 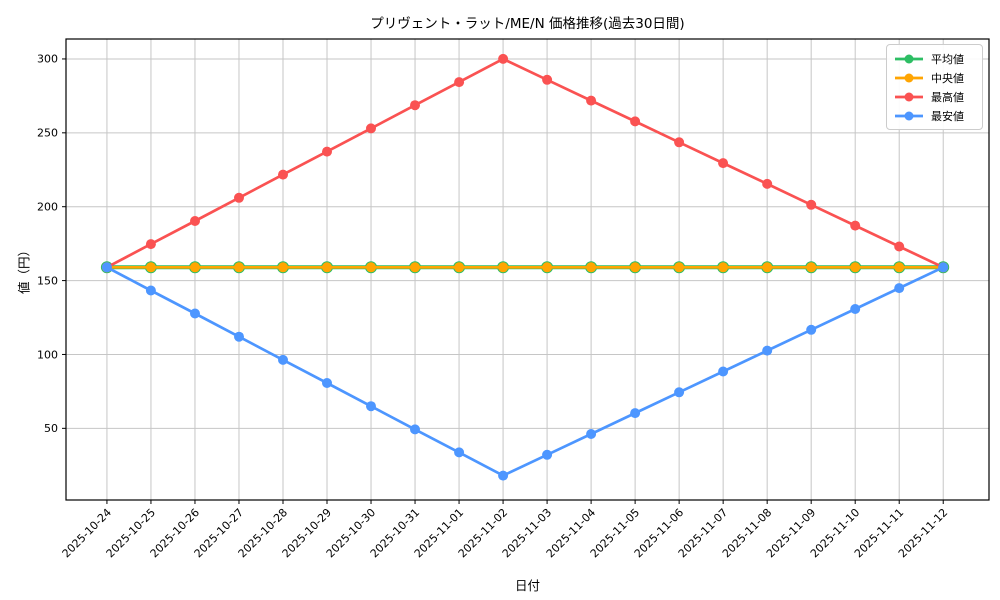 I want to click on legend-marker-median, so click(x=909, y=77).